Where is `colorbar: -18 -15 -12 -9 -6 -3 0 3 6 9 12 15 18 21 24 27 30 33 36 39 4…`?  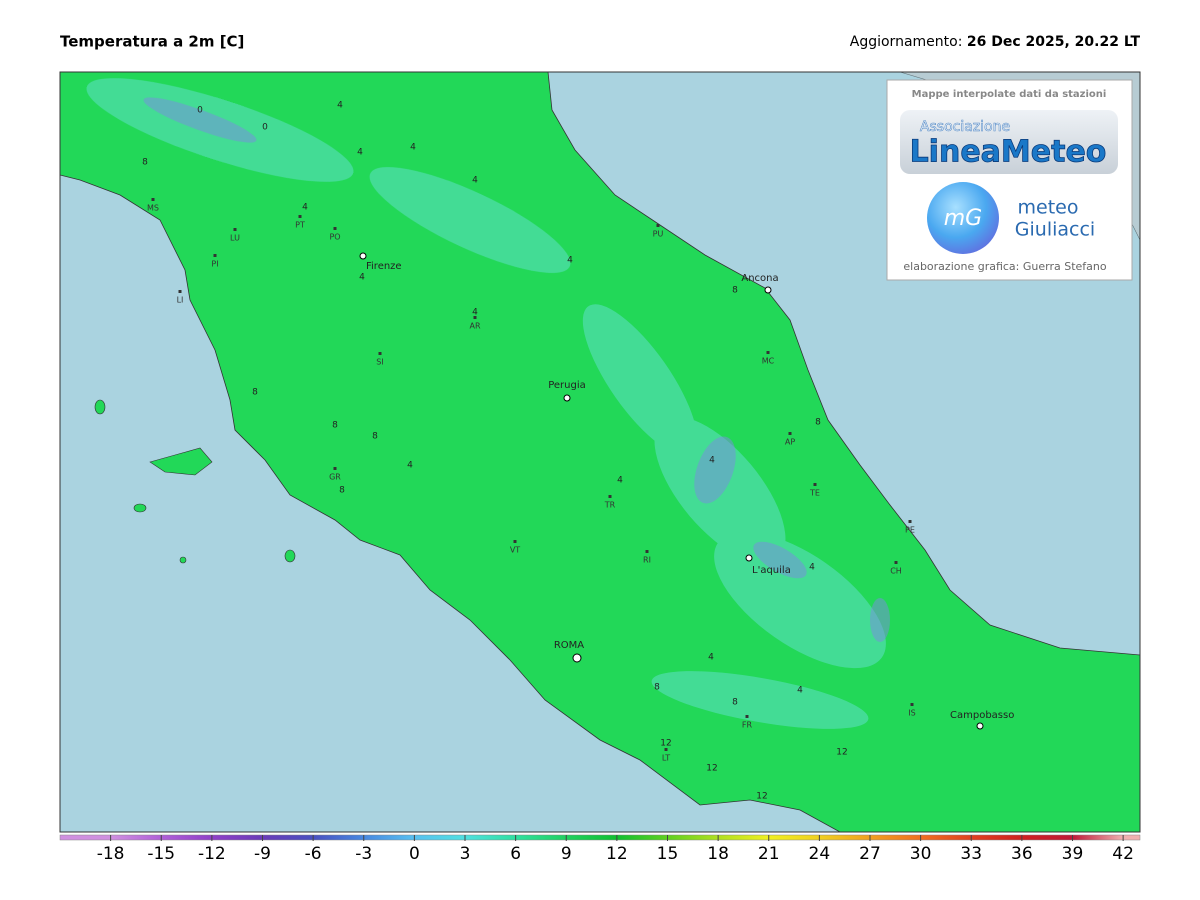
colorbar: -18 -15 -12 -9 -6 -3 0 3 6 9 12 15 18 21 24 27 30 33 36 39 4… is located at coordinates (600, 849).